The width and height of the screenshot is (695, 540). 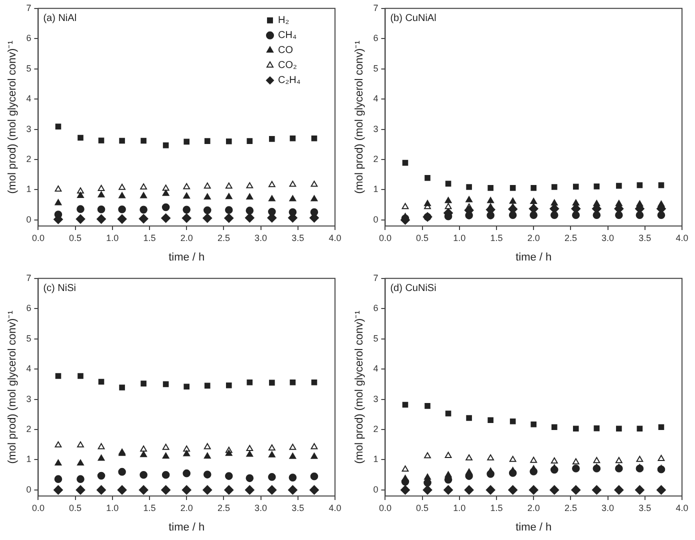 What do you see at coordinates (287, 36) in the screenshot?
I see `legend-label: CH₄` at bounding box center [287, 36].